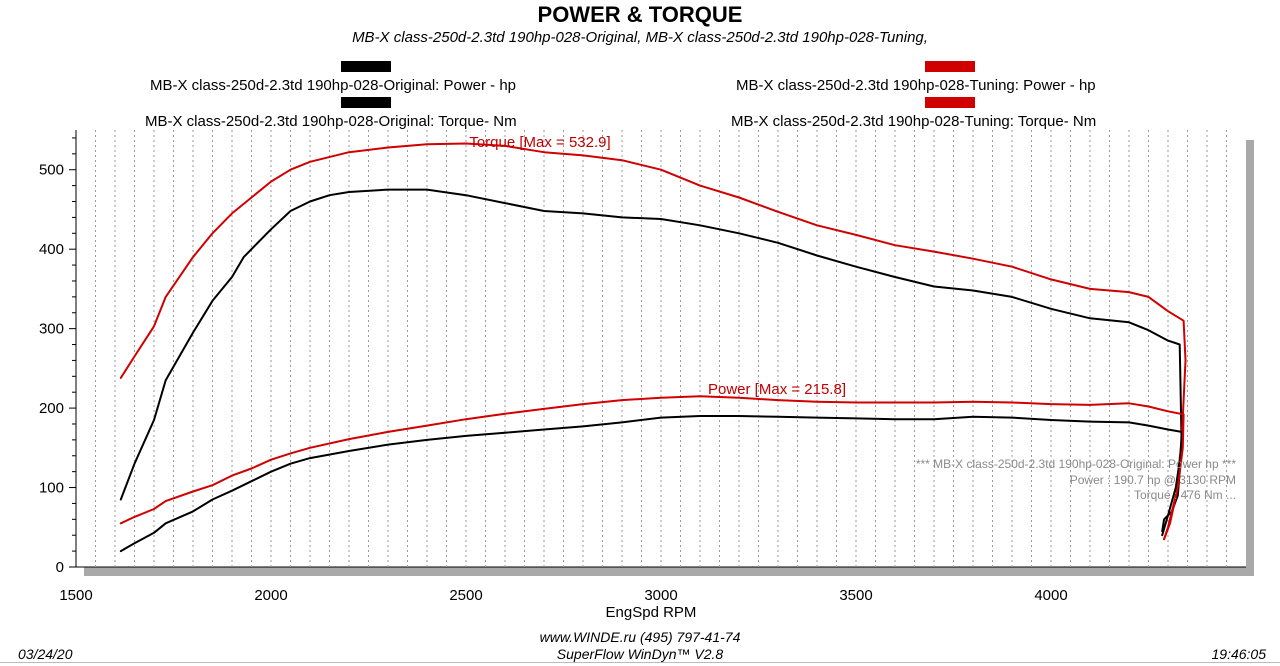 This screenshot has height=666, width=1280. Describe the element at coordinates (1239, 654) in the screenshot. I see `footer-time: 19:46:05` at that location.